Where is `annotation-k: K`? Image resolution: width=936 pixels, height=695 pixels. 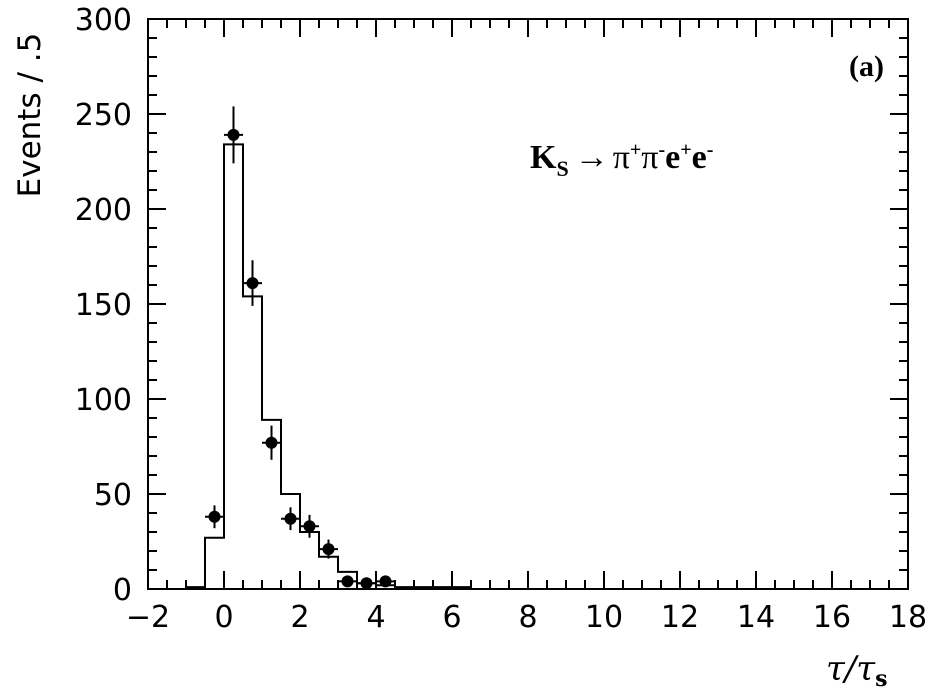 annotation-k: K is located at coordinates (543, 157).